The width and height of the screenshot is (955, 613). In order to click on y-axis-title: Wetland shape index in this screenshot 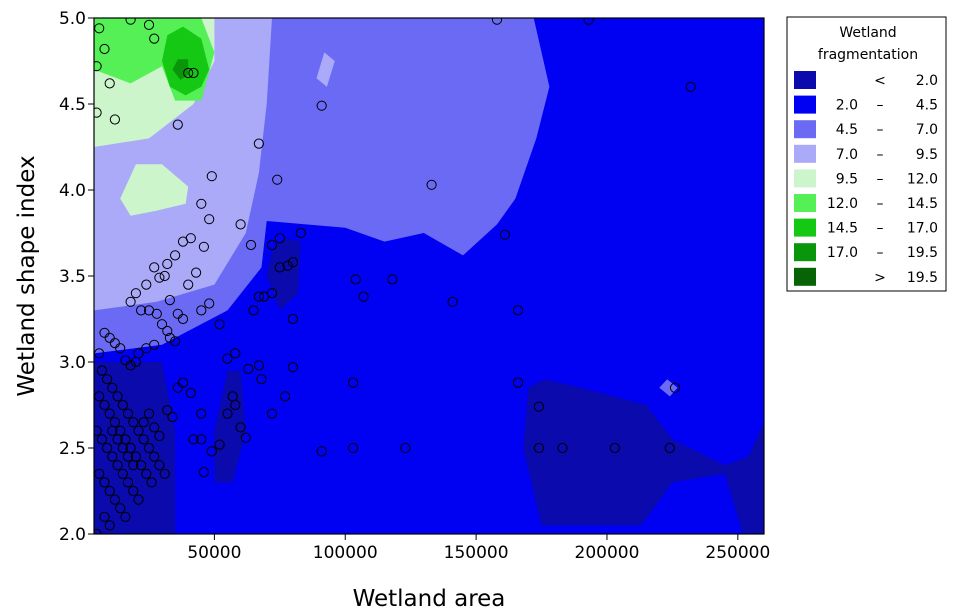, I will do `click(27, 275)`.